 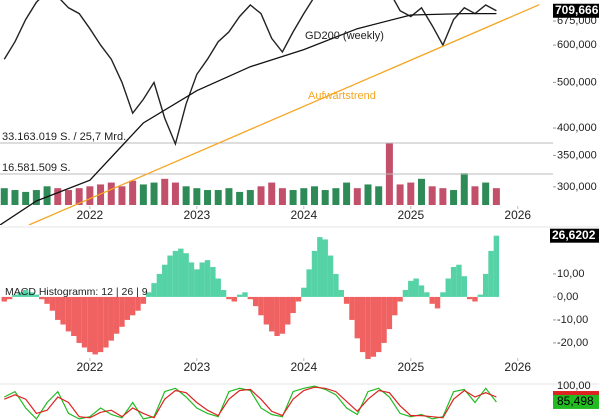 I want to click on macd-tag, so click(x=574, y=235).